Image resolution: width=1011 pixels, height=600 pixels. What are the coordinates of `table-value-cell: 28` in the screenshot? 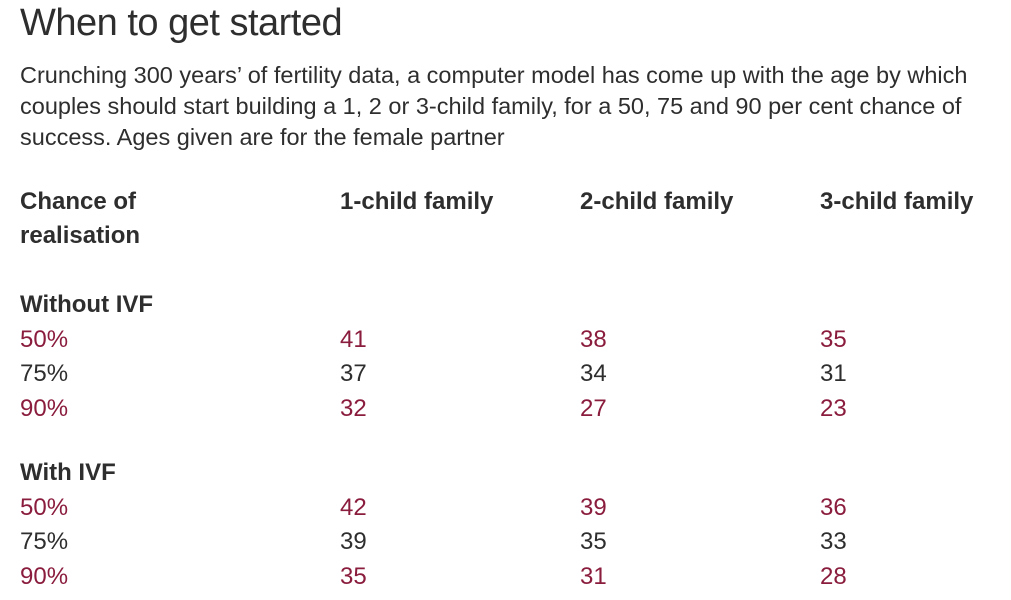 It's located at (833, 576).